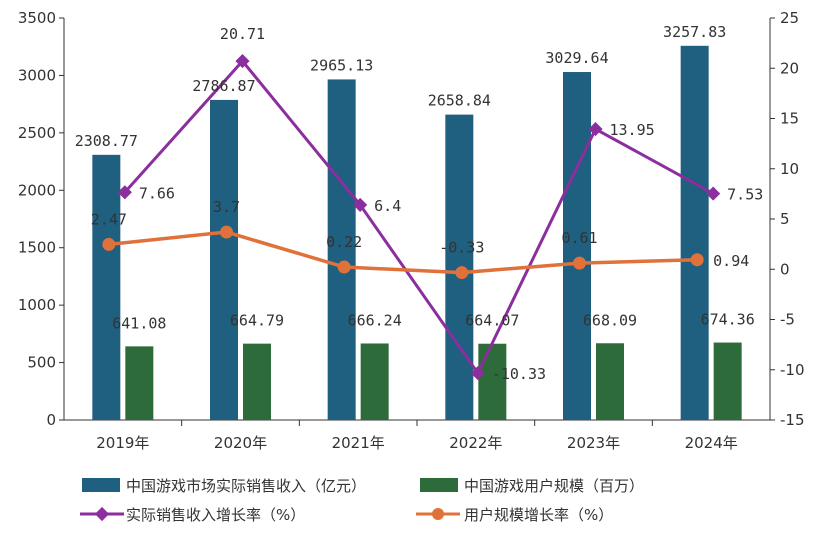  Describe the element at coordinates (438, 514) in the screenshot. I see `legend-marker-user-growth` at that location.